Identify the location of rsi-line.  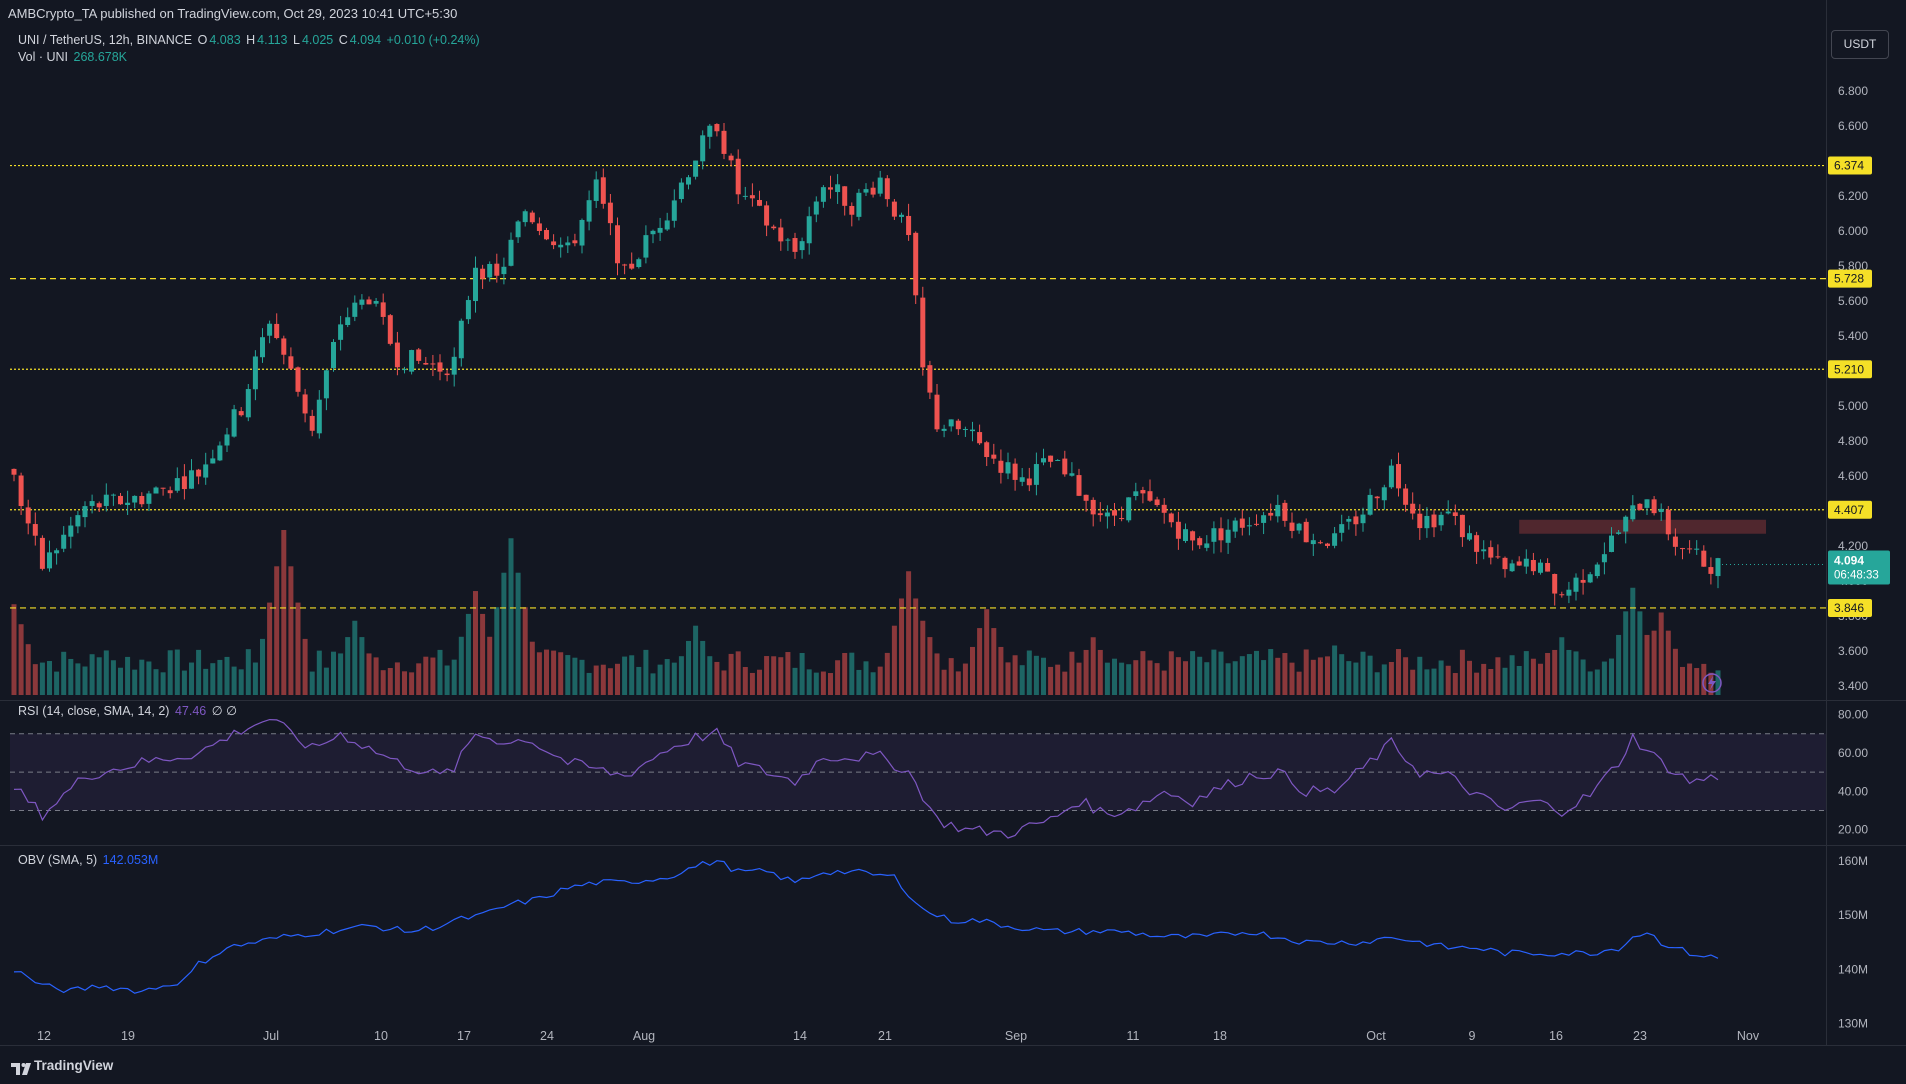
(866, 778).